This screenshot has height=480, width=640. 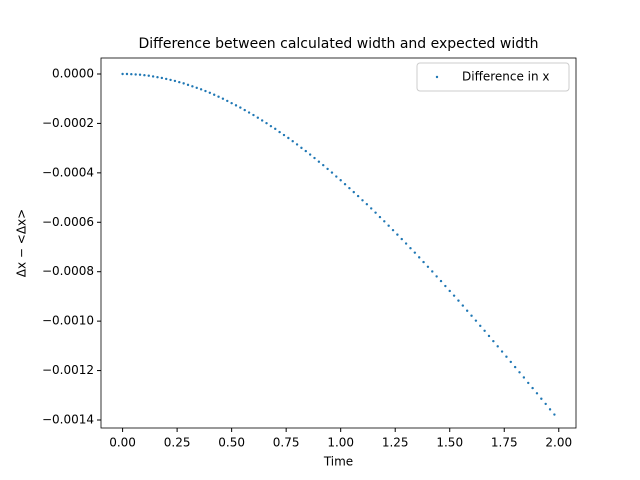 I want to click on x-tick-label: 0.50, so click(x=231, y=443).